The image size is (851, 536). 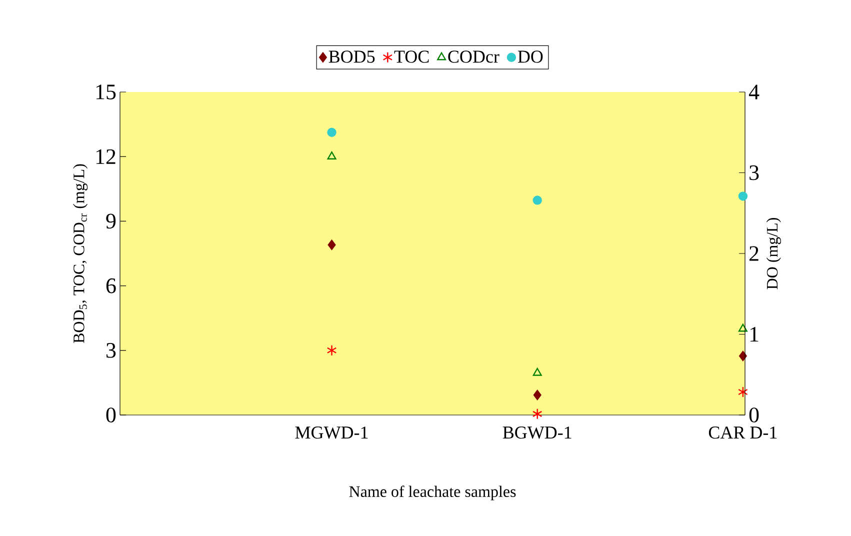 I want to click on y-tick-label: 0, so click(x=111, y=415).